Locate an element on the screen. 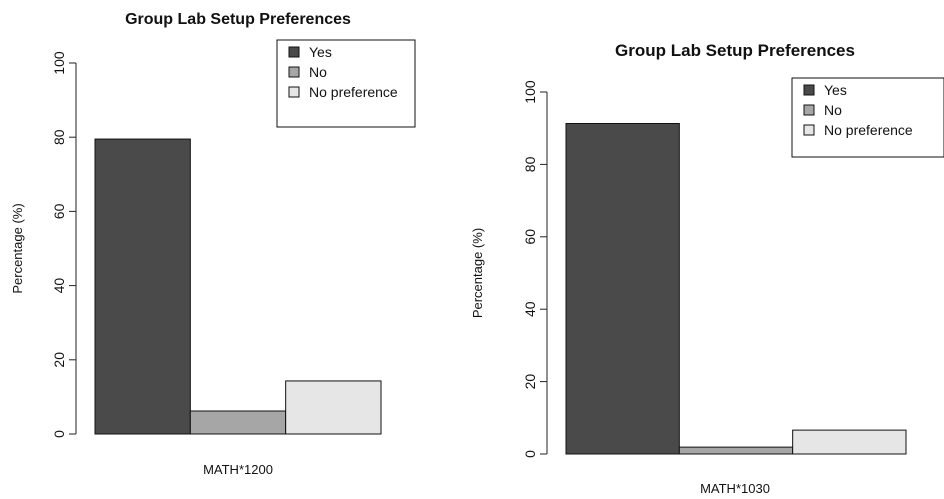  x-category-label: MATH*1200 is located at coordinates (238, 469).